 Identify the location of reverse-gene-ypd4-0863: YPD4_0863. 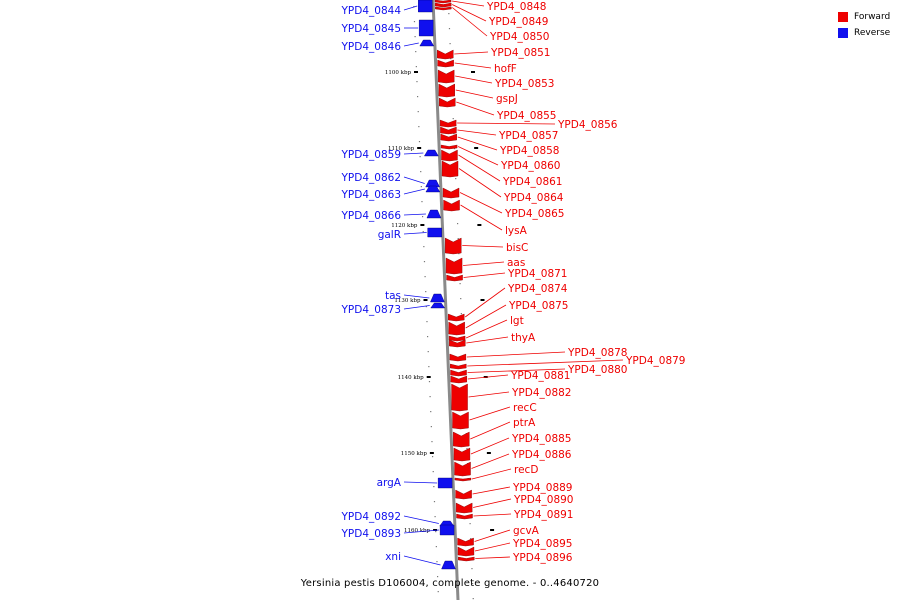
(391, 193).